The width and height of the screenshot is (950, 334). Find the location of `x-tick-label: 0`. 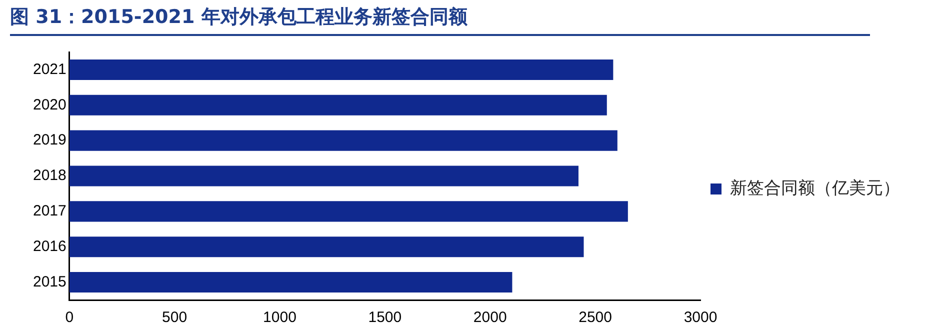

x-tick-label: 0 is located at coordinates (69, 317).